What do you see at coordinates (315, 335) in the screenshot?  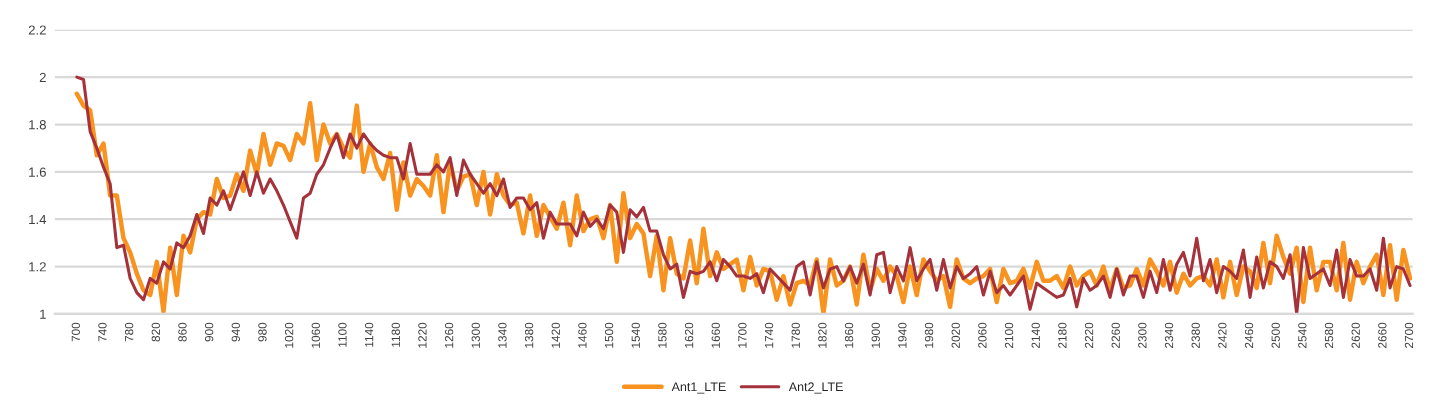 I see `x-tick-label: 1060` at bounding box center [315, 335].